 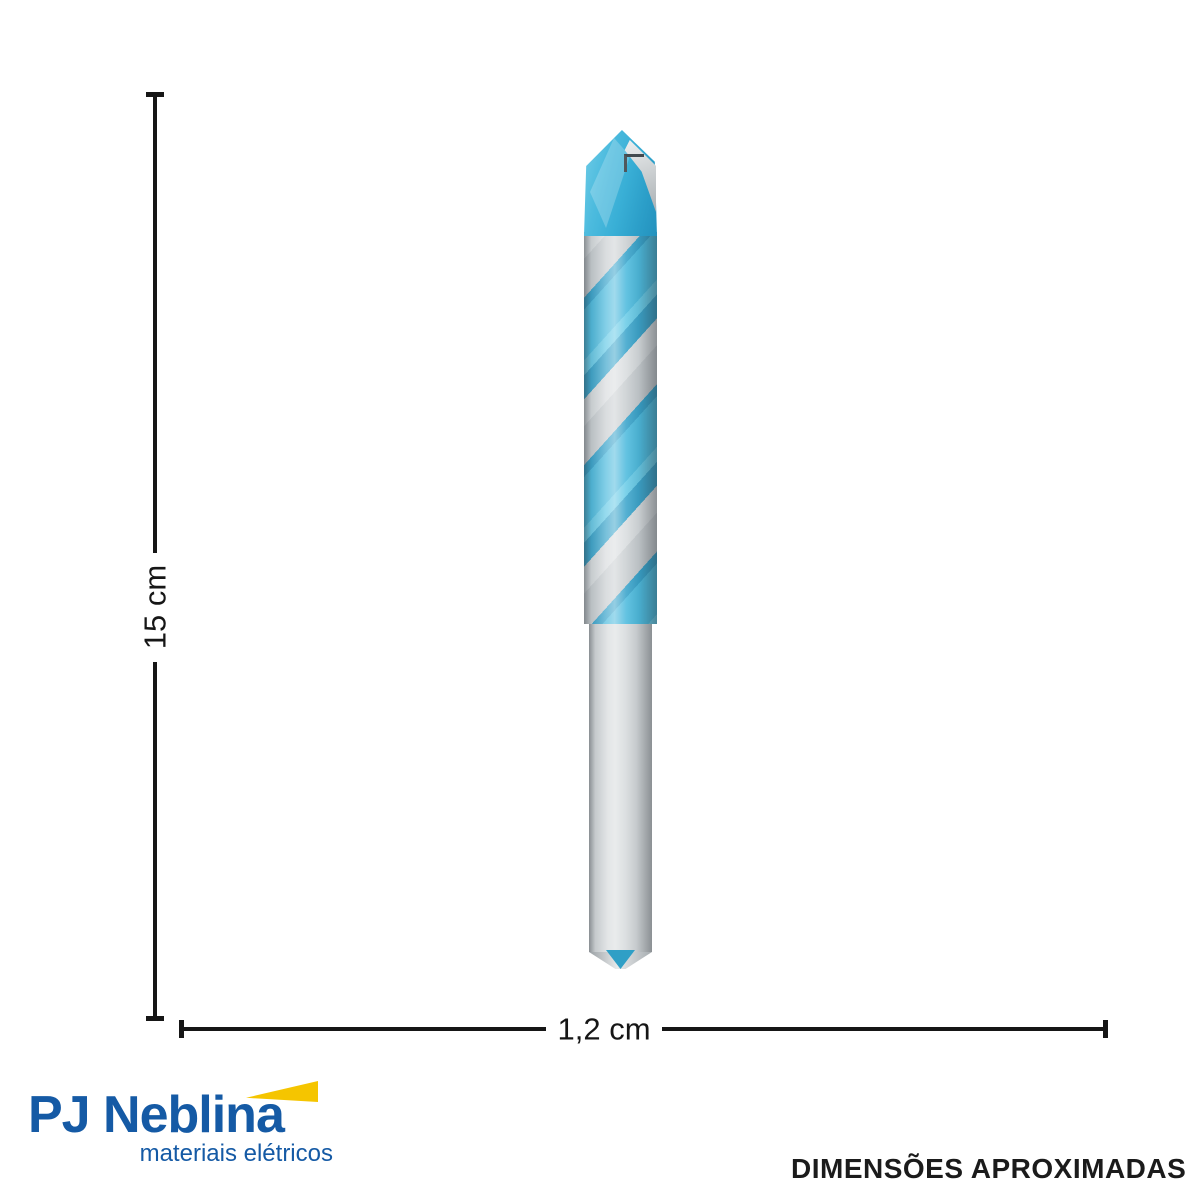 I want to click on drill-bit-flute, so click(x=620, y=428).